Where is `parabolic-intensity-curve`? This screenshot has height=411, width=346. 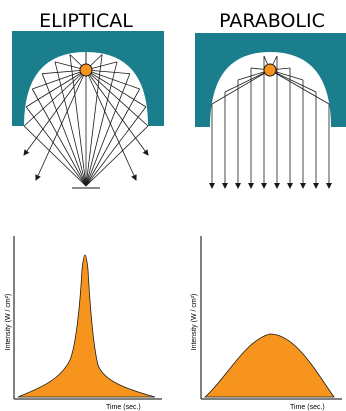 parabolic-intensity-curve is located at coordinates (269, 365).